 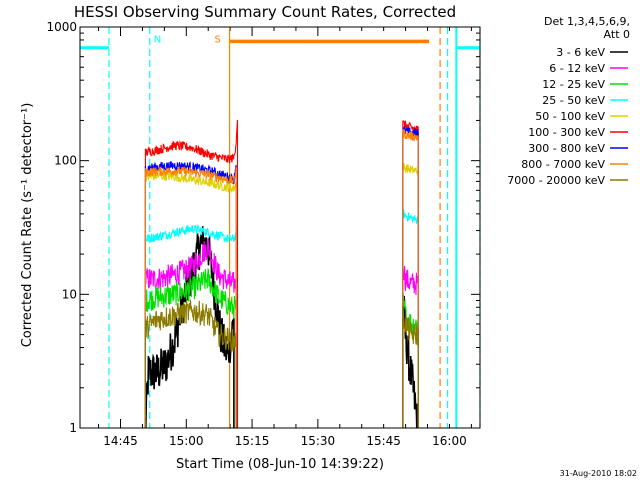 I want to click on x-axis-label: Start Time (08-Jun-10 14:39:22), so click(x=280, y=464).